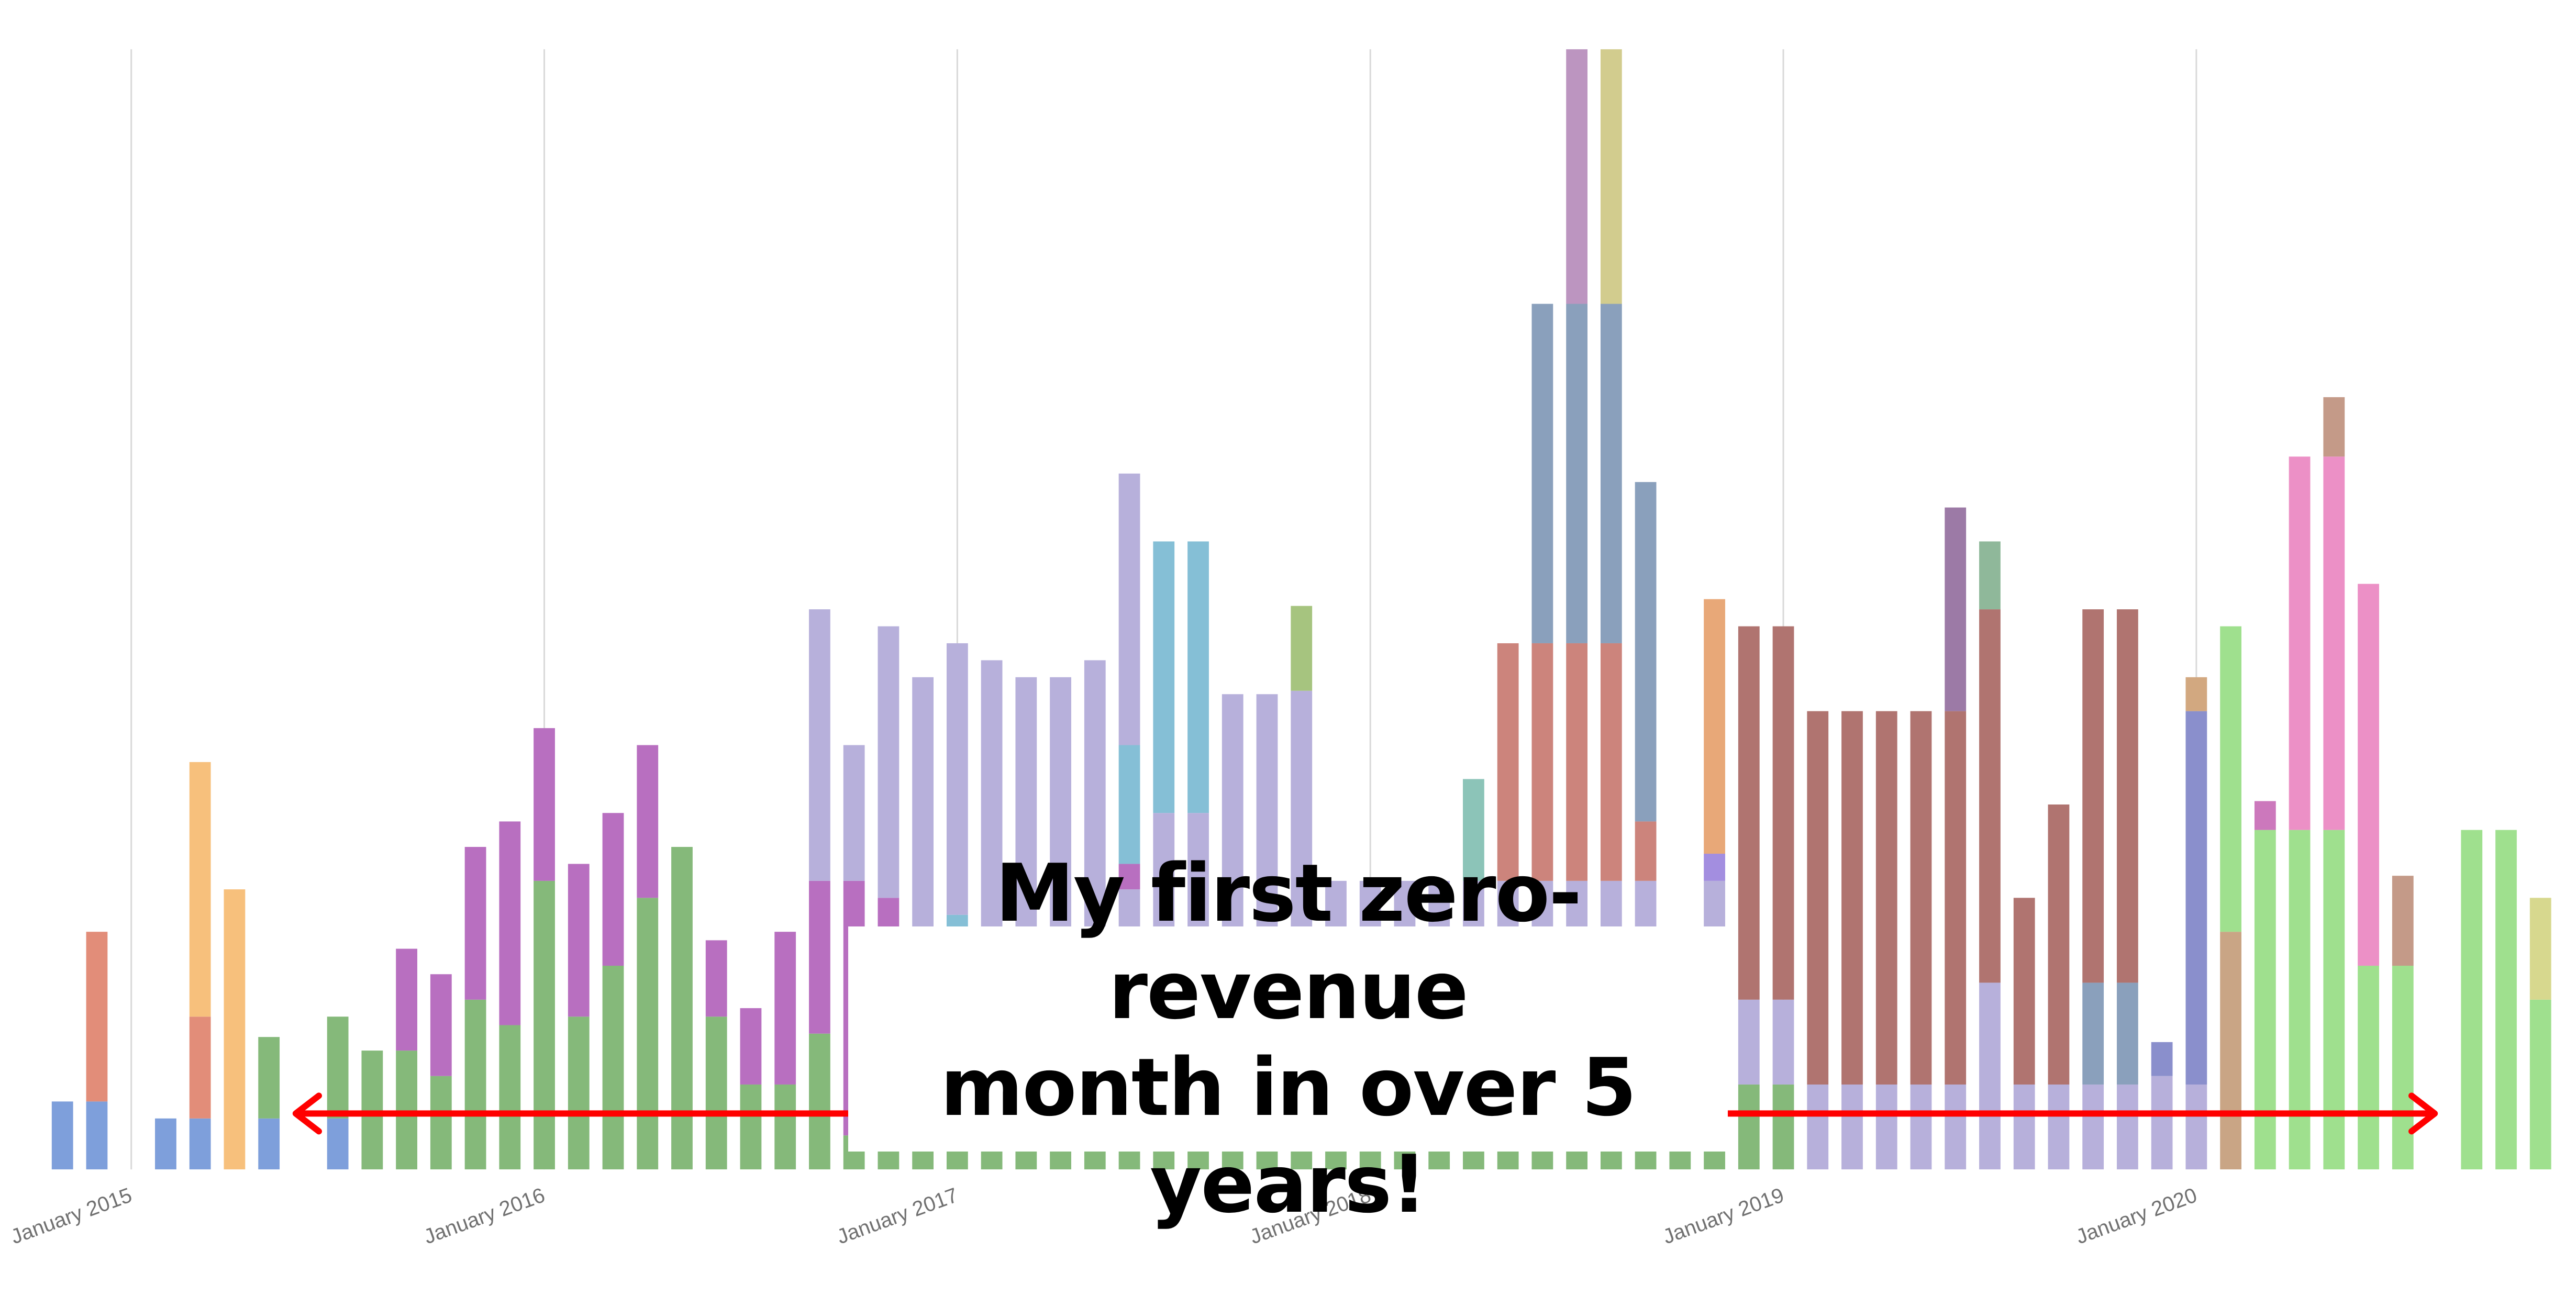  Describe the element at coordinates (2423, 1113) in the screenshot. I see `arrow-head-right` at that location.